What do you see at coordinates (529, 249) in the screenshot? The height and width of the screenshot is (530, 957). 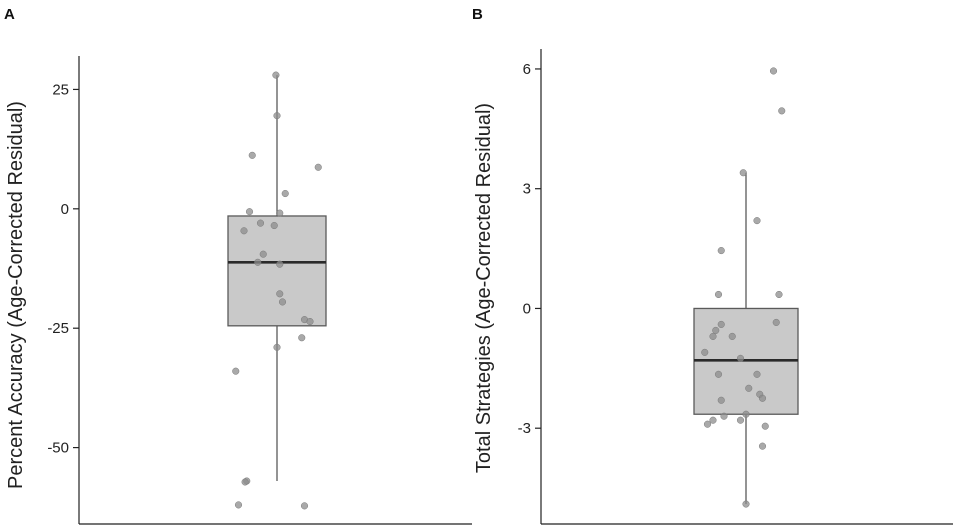 I see `panel-b-y-ticks: 6 3 0 -3` at bounding box center [529, 249].